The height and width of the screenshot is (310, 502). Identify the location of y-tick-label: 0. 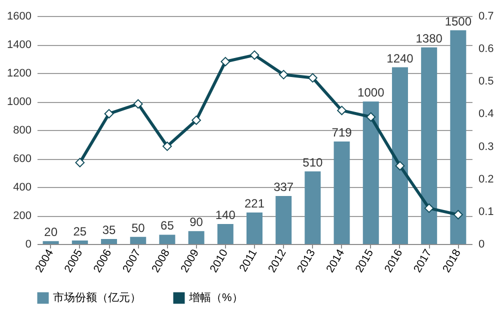
(28, 244).